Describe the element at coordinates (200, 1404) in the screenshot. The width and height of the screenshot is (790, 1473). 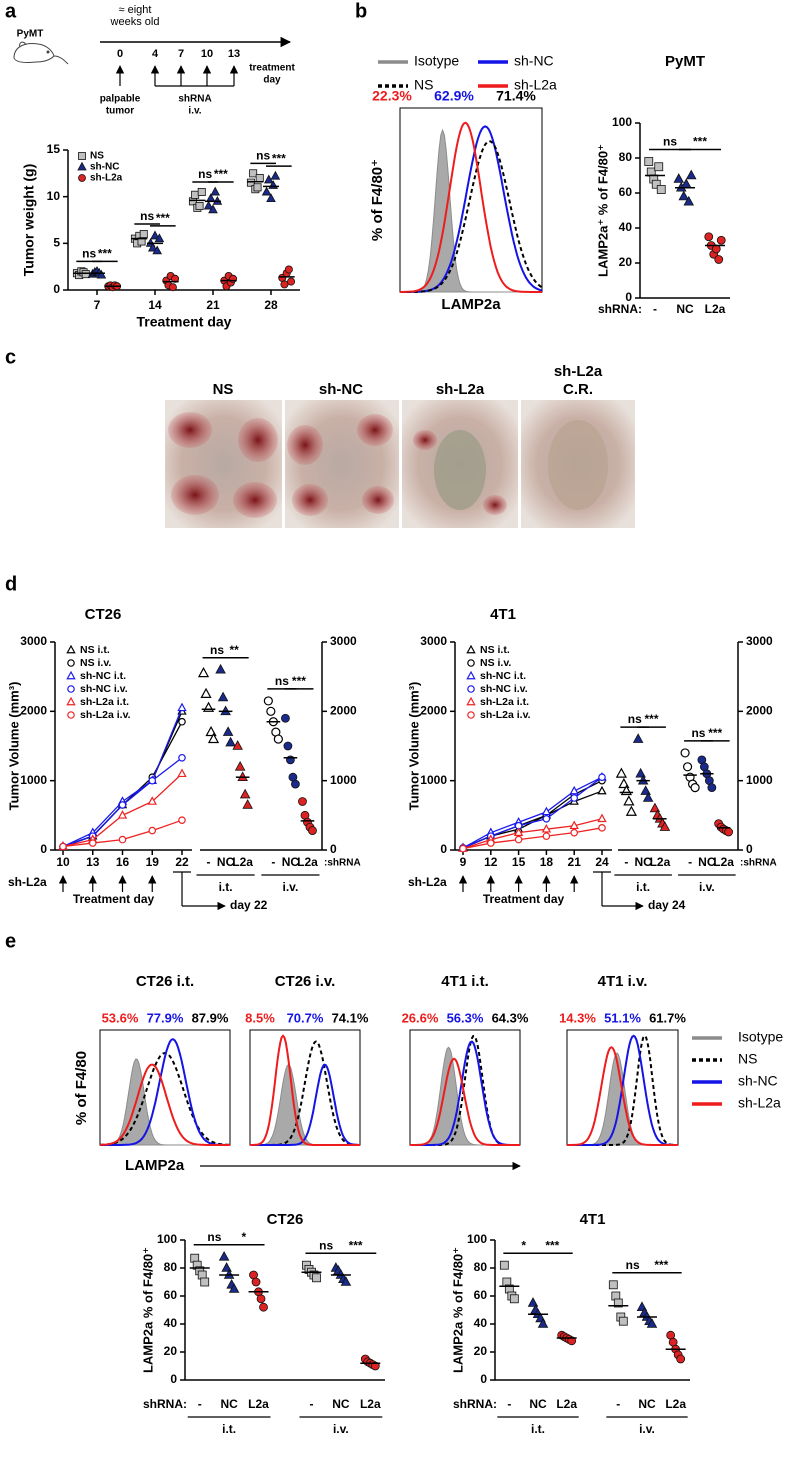
I see `x-tick-label: -` at that location.